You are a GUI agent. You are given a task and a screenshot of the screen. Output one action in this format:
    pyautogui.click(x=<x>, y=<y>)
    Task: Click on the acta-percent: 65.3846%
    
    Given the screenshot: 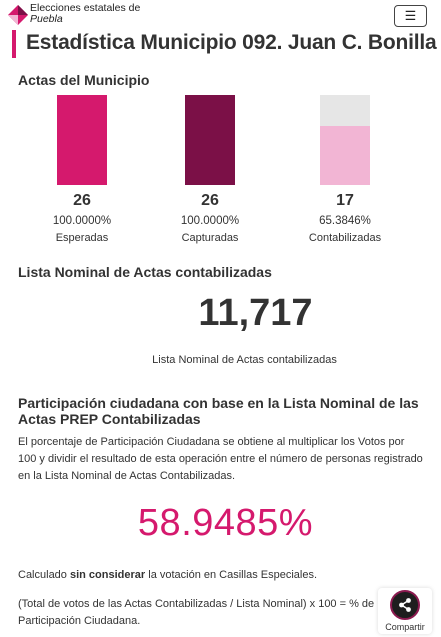 What is the action you would take?
    pyautogui.click(x=345, y=221)
    